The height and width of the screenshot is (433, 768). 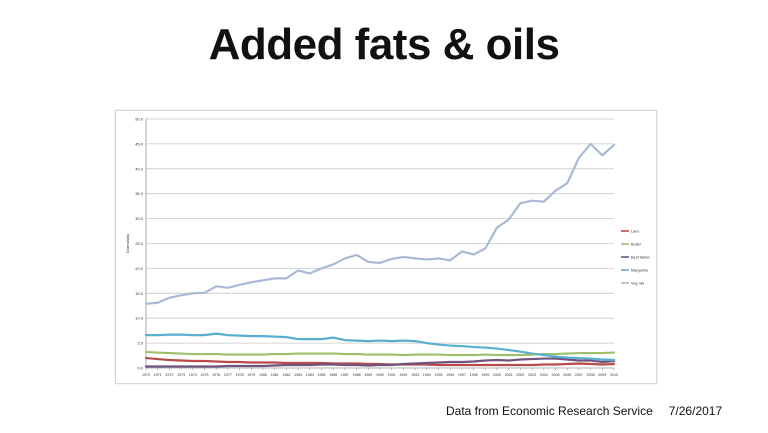 What do you see at coordinates (415, 375) in the screenshot?
I see `x-tick-label: 1993` at bounding box center [415, 375].